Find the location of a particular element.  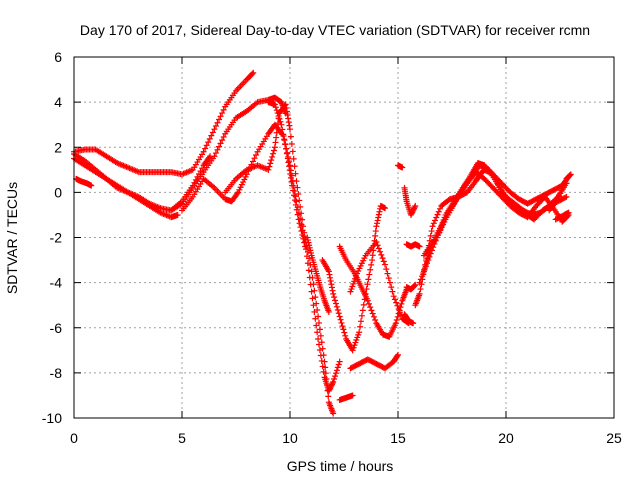

y-axis-label: SDTVAR / TECUs is located at coordinates (12, 238).